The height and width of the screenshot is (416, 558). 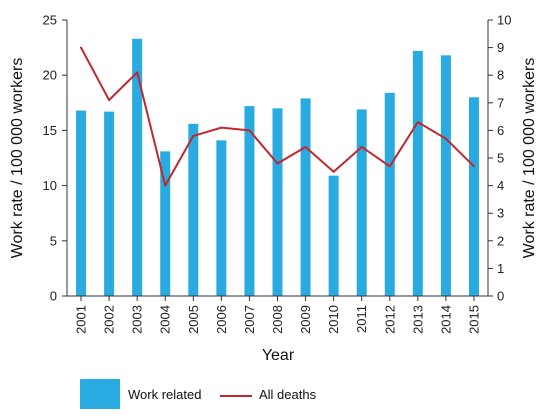 I want to click on bar-2001, so click(x=81, y=203).